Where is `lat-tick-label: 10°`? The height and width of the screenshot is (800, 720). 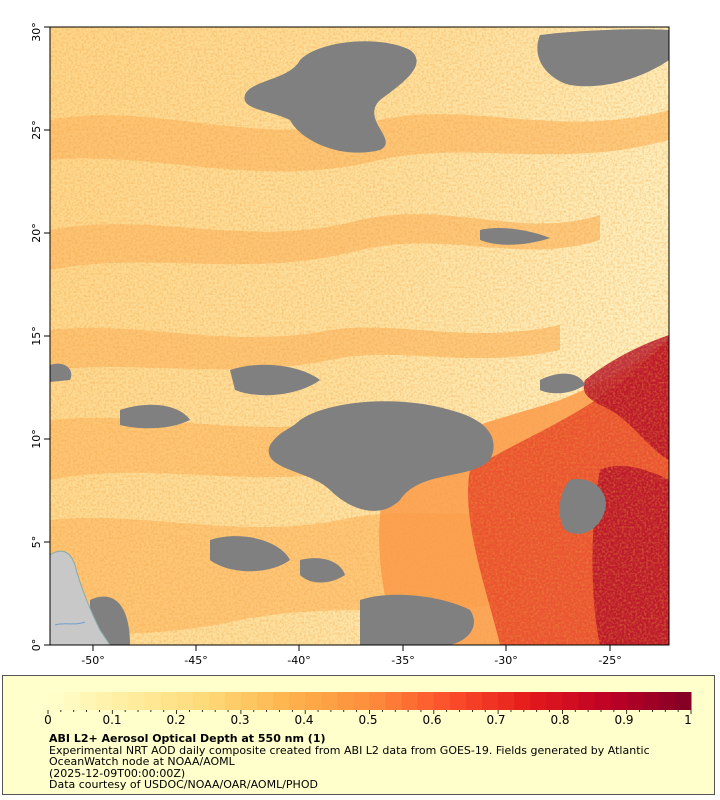 lat-tick-label: 10° is located at coordinates (36, 439).